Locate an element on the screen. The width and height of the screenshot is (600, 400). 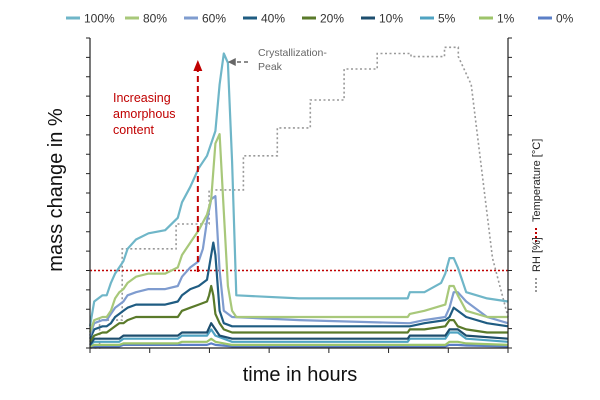
legend-label-60pct: 60% is located at coordinates (214, 19).